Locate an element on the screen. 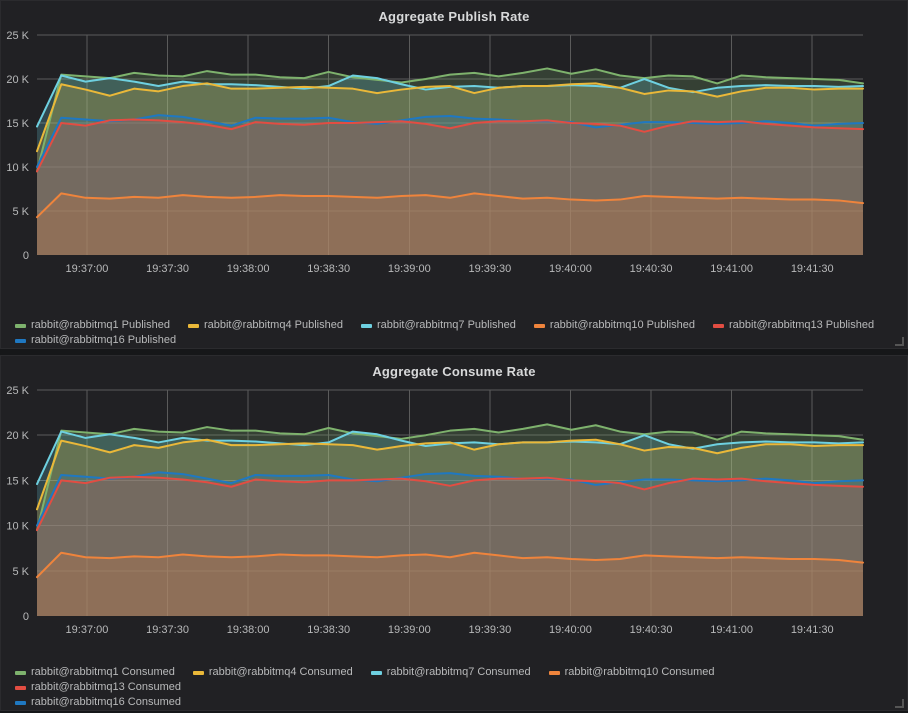 Image resolution: width=908 pixels, height=713 pixels. legend-item-label: rabbit@rabbitmq10 Consumed is located at coordinates (639, 672).